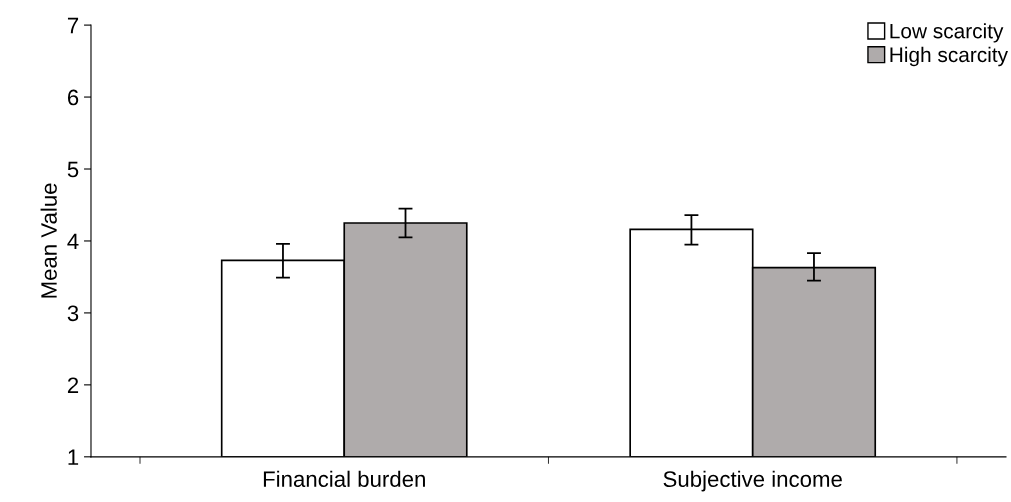 Image resolution: width=1011 pixels, height=502 pixels. I want to click on y-tick-label: 6, so click(73, 97).